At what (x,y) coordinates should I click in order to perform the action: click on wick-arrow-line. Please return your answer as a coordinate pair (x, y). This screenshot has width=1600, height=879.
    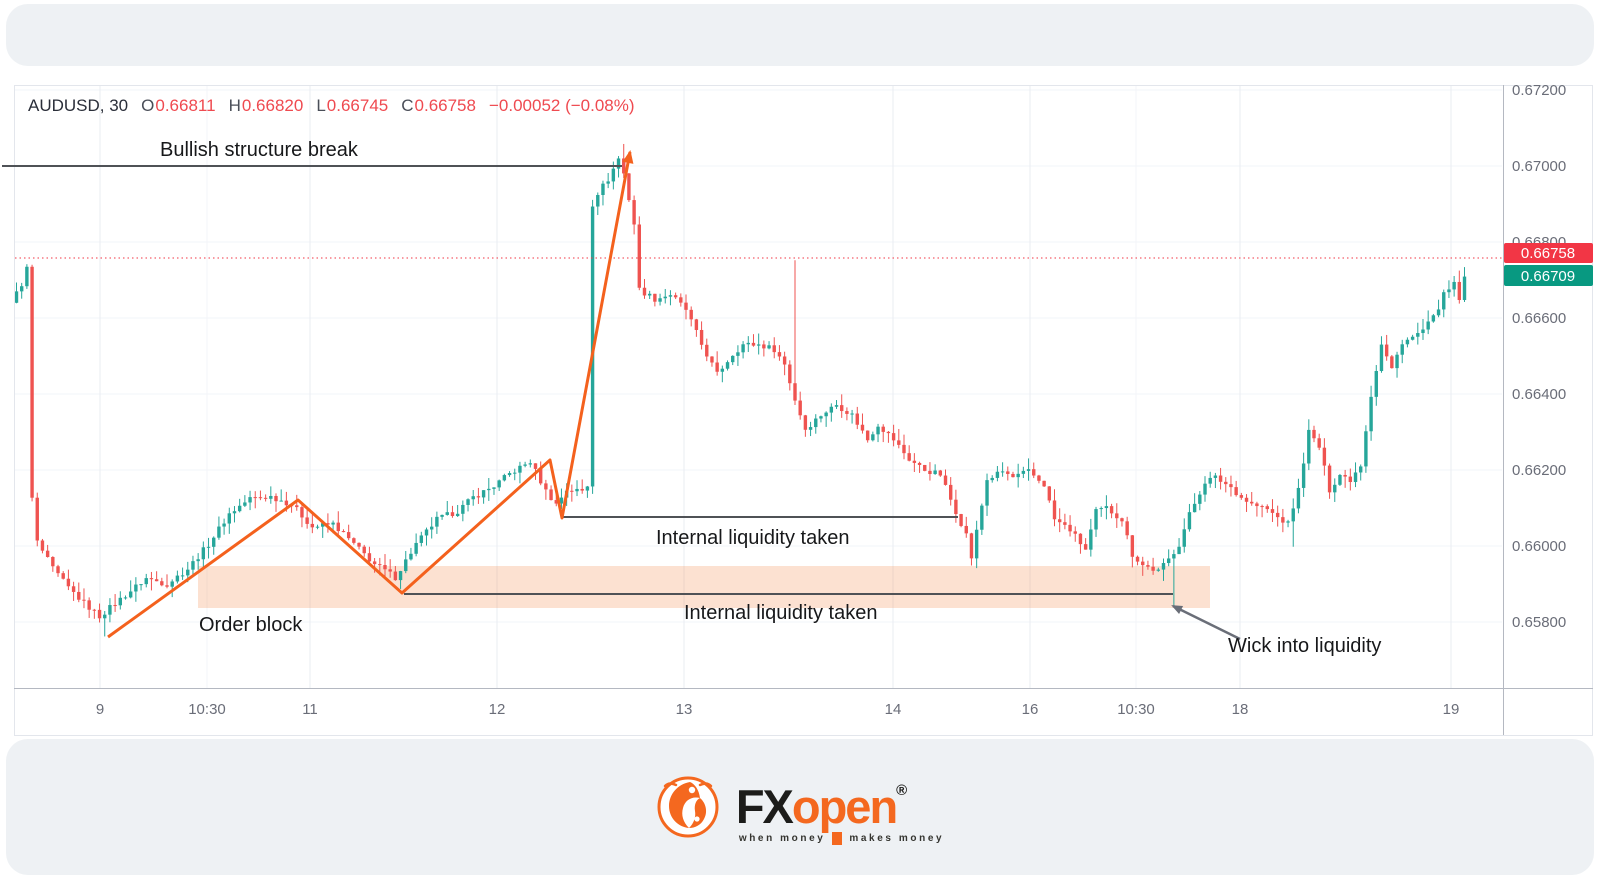
    Looking at the image, I should click on (1206, 622).